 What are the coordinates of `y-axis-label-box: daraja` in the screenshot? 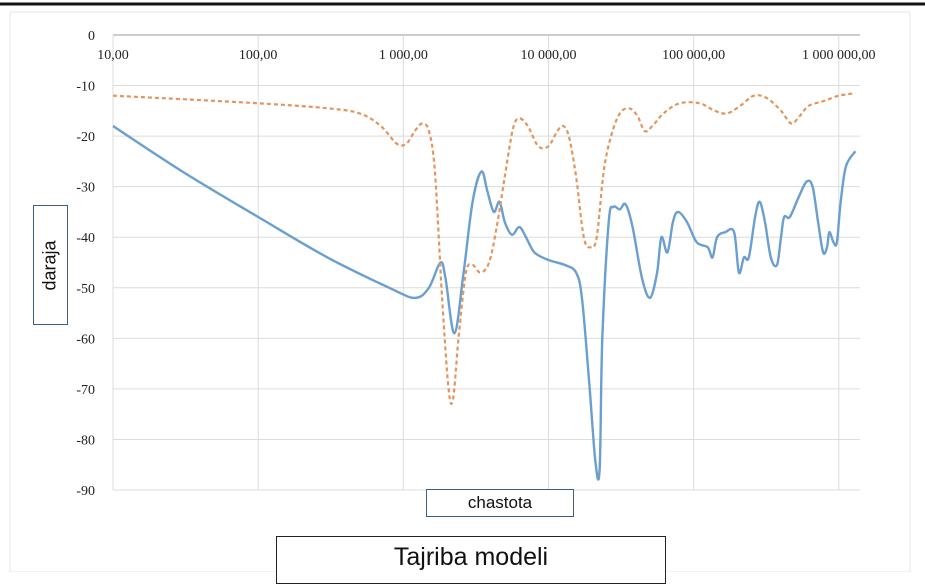 It's located at (50, 265).